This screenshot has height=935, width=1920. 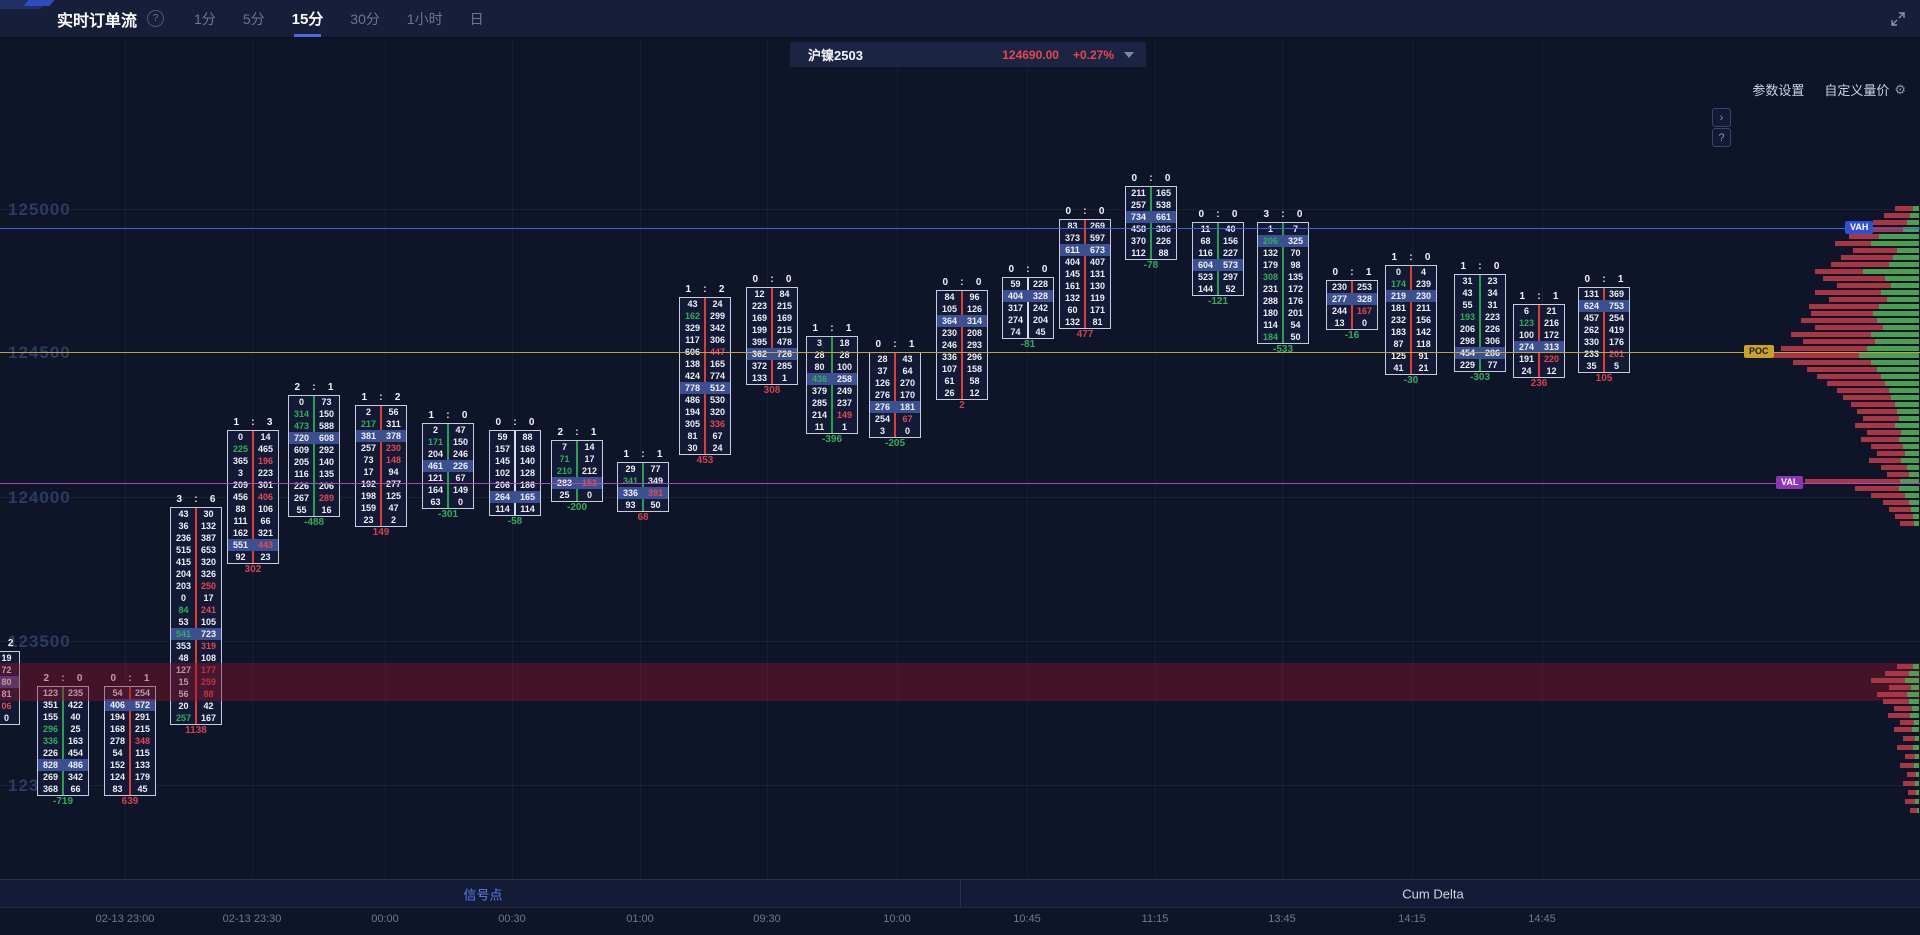 I want to click on tab-1分: 1分, so click(x=205, y=18).